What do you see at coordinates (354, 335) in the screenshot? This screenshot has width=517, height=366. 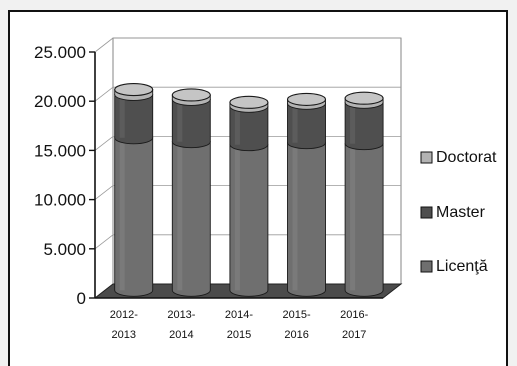 I see `x-tick-label: 2017` at bounding box center [354, 335].